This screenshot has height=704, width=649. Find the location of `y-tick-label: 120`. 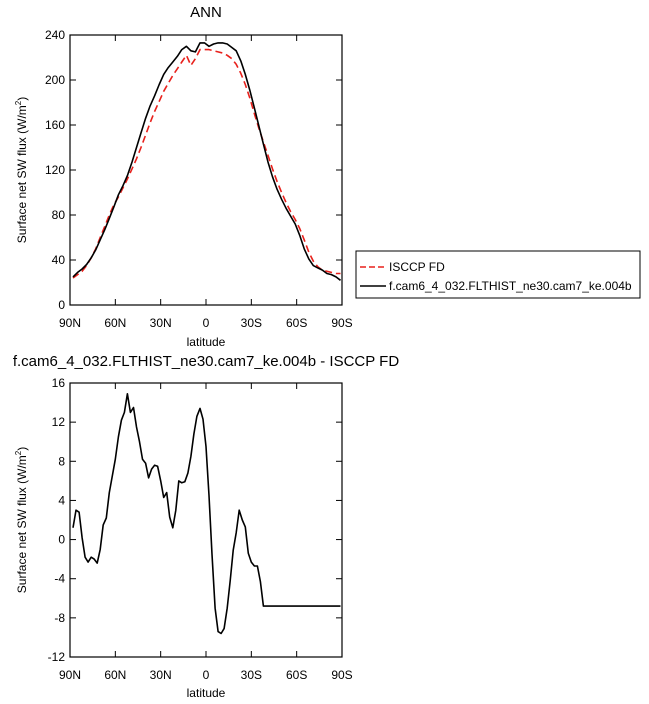

y-tick-label: 120 is located at coordinates (55, 170).